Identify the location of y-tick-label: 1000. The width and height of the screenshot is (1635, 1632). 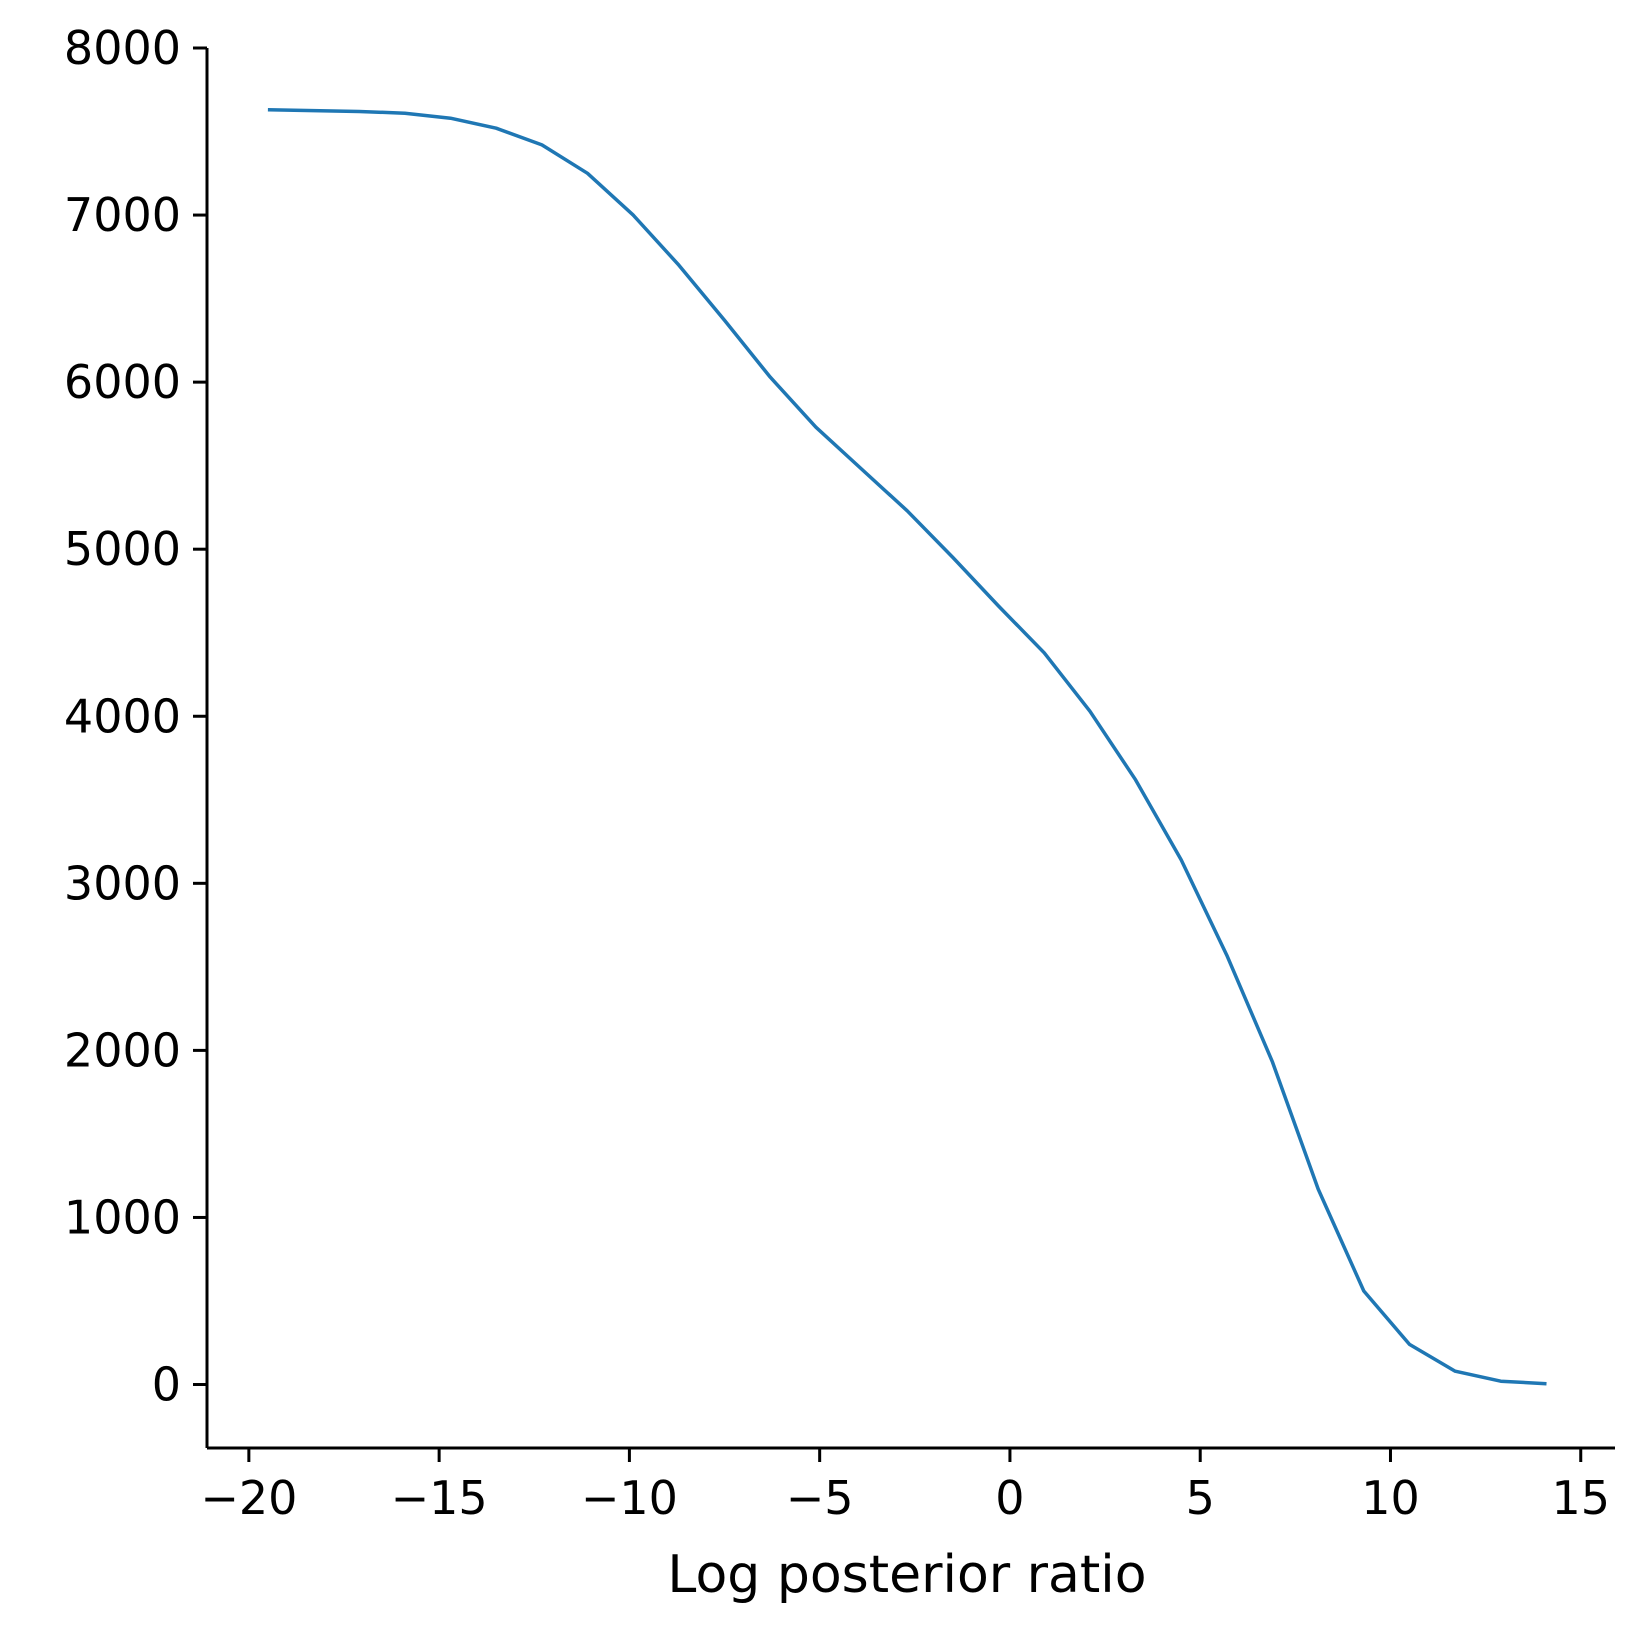
(122, 1217).